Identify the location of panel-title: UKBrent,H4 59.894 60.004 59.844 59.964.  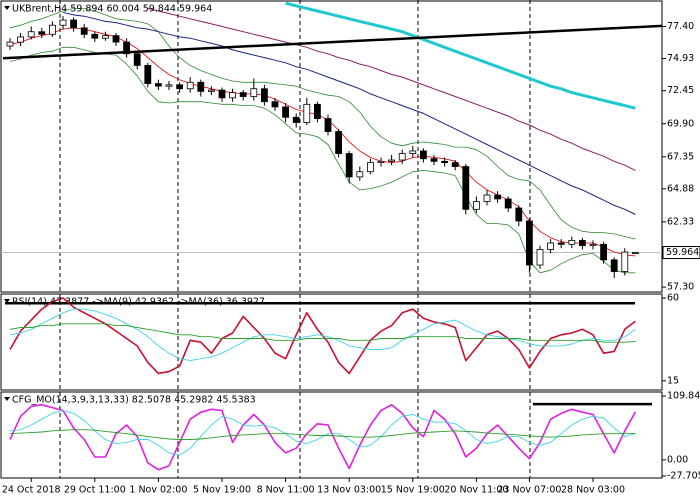
(112, 9).